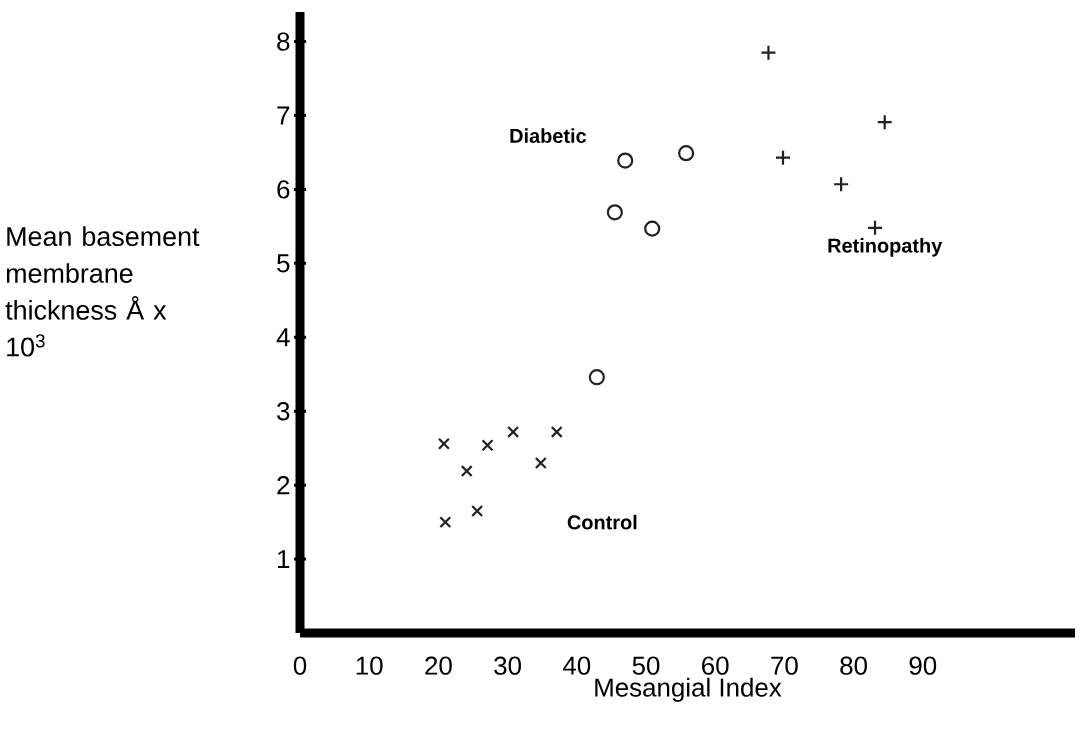 The image size is (1085, 747). Describe the element at coordinates (885, 247) in the screenshot. I see `series-label: Retinopathy` at that location.